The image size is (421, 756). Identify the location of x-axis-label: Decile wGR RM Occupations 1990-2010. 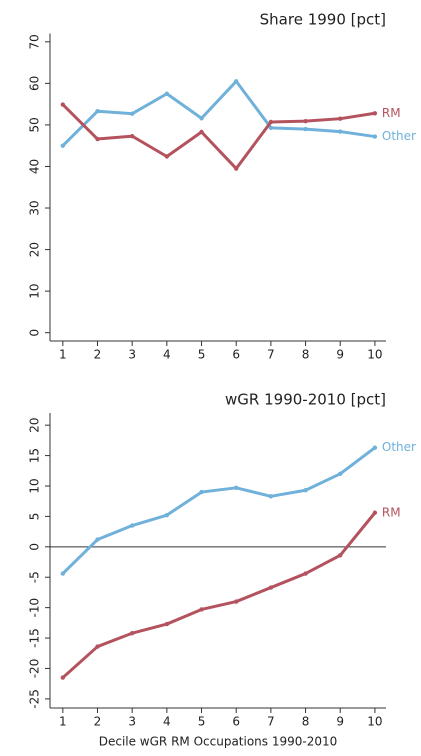
(218, 742).